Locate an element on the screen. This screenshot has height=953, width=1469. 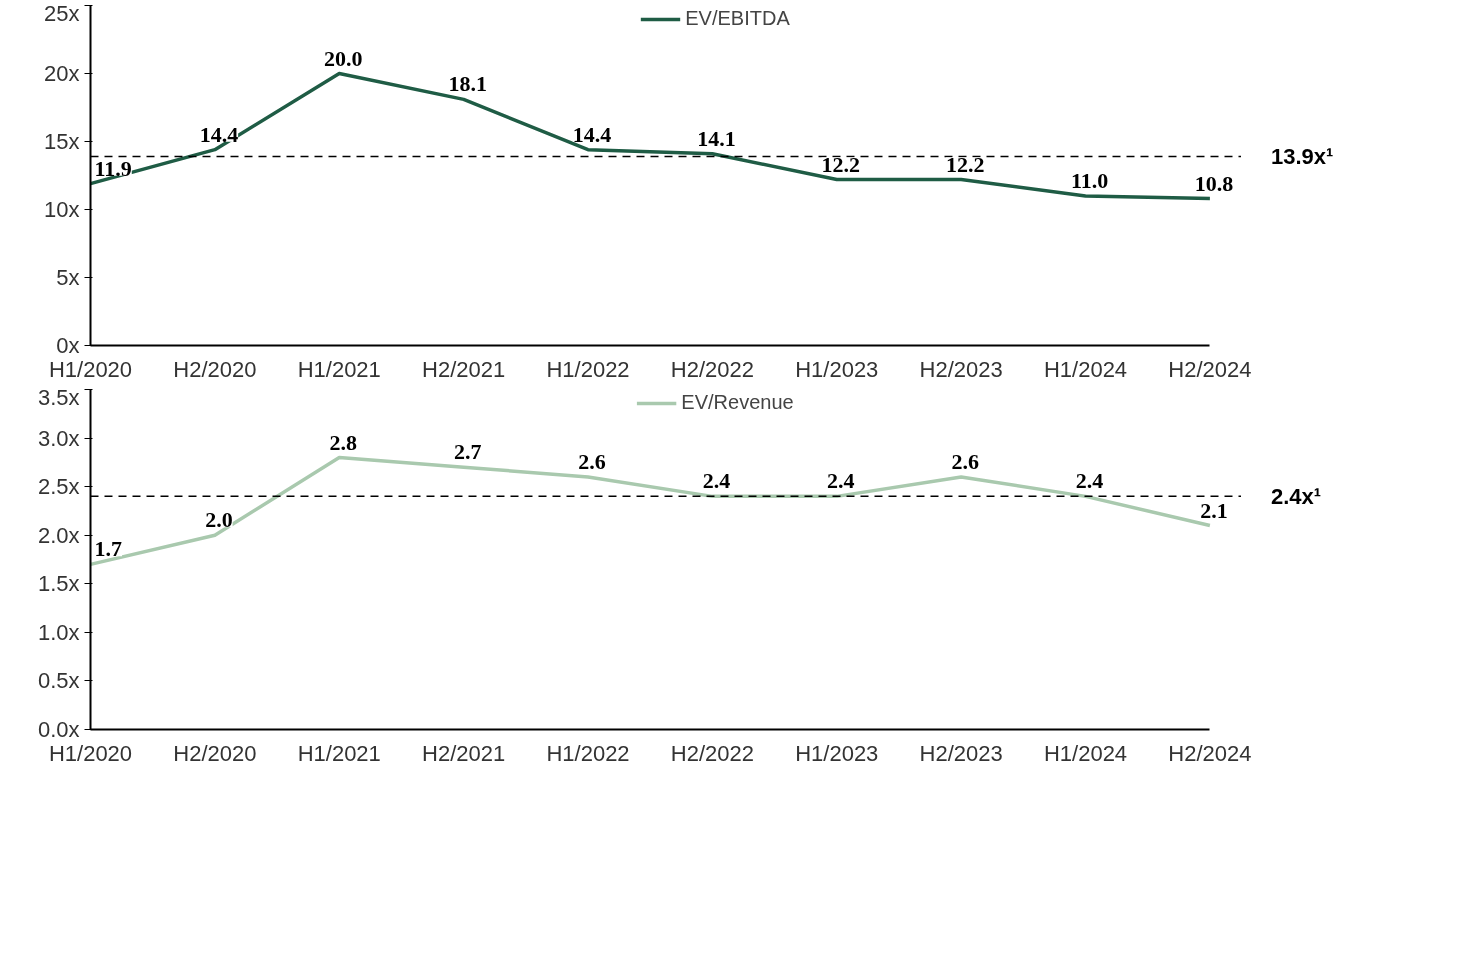
data-label: 10.8 is located at coordinates (1214, 183).